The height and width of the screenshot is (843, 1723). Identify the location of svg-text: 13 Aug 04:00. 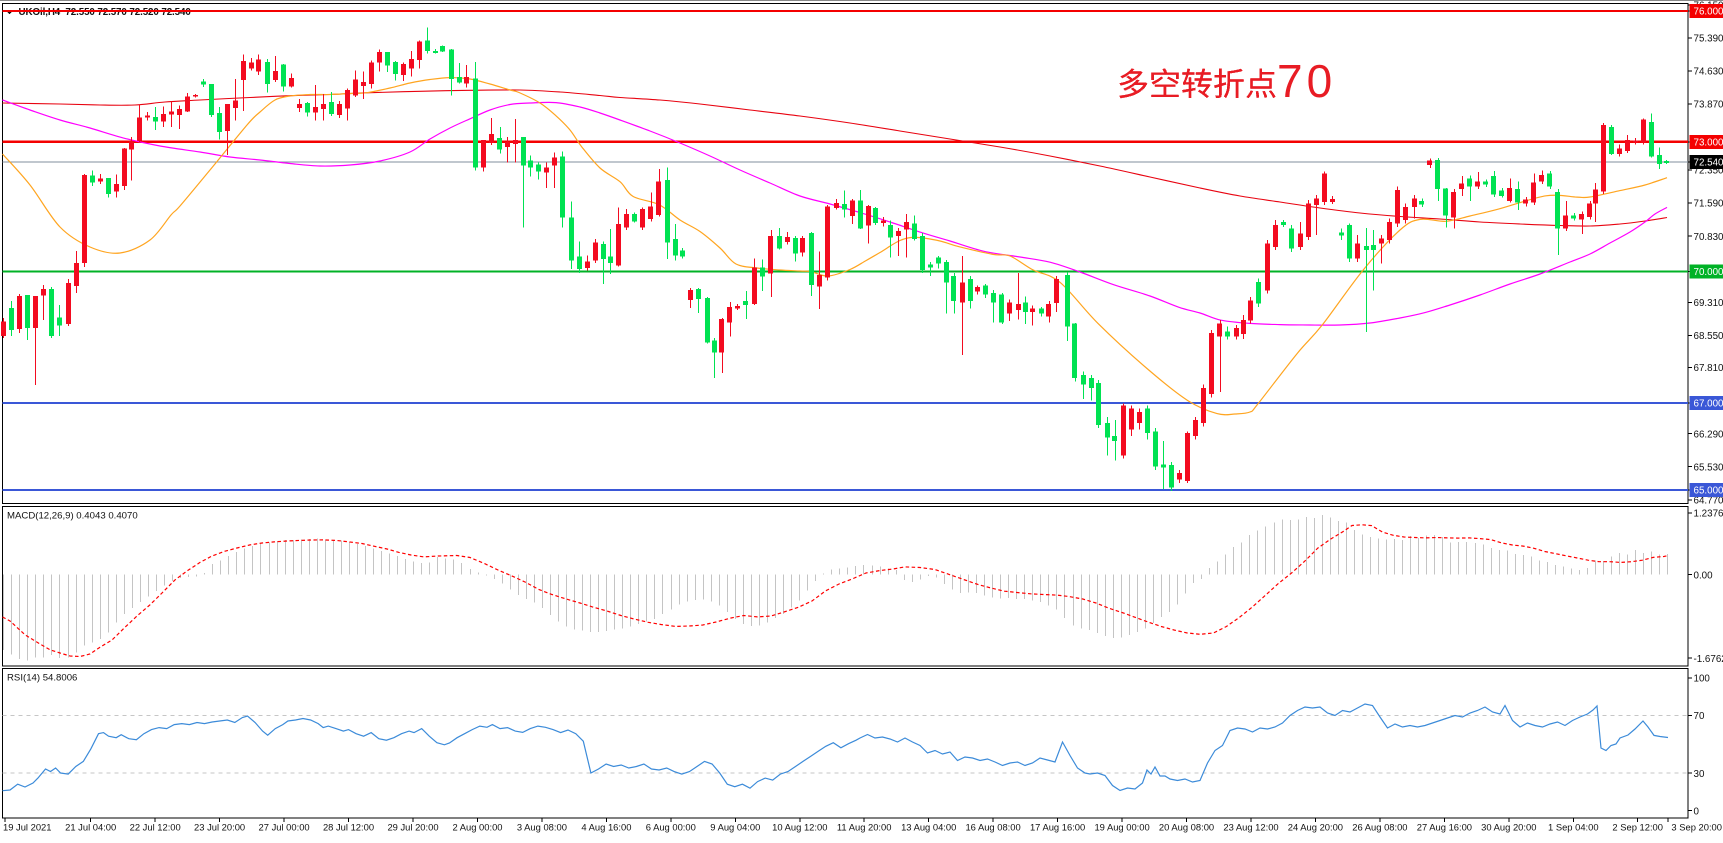
(928, 827).